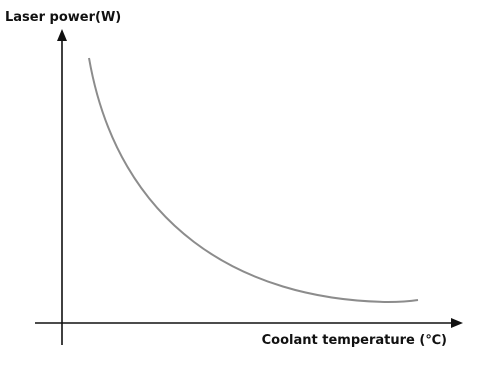  I want to click on y-axis-label: Laser power(W), so click(63, 17).